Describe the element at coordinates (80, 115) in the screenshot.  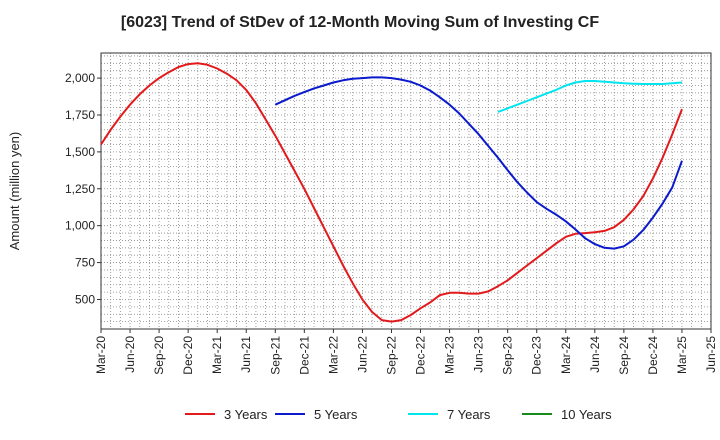
I see `y-tick-label: 1,750` at that location.